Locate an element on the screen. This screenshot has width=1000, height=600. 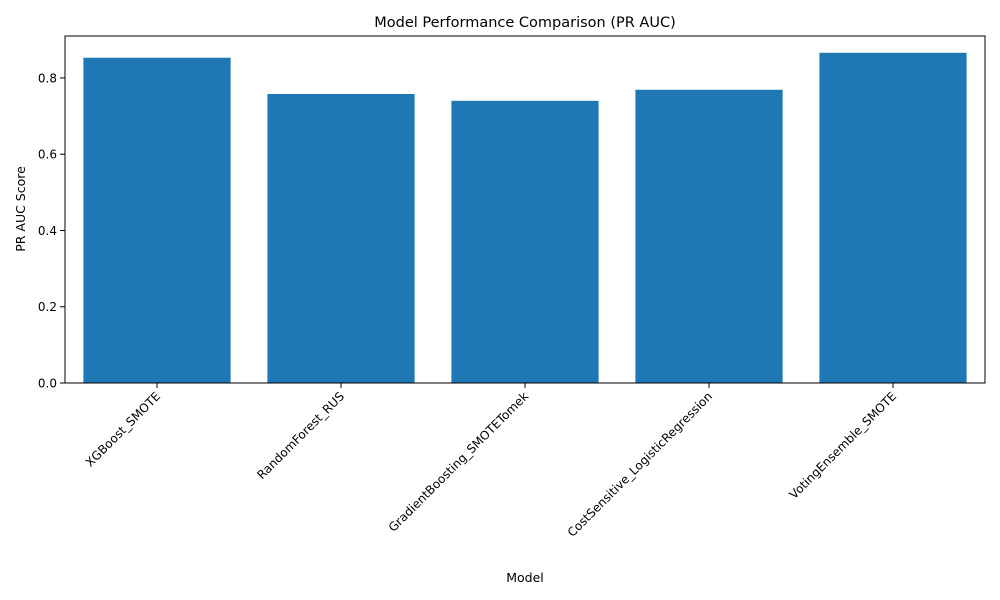
y-tick-label: 0.6 is located at coordinates (47, 155).